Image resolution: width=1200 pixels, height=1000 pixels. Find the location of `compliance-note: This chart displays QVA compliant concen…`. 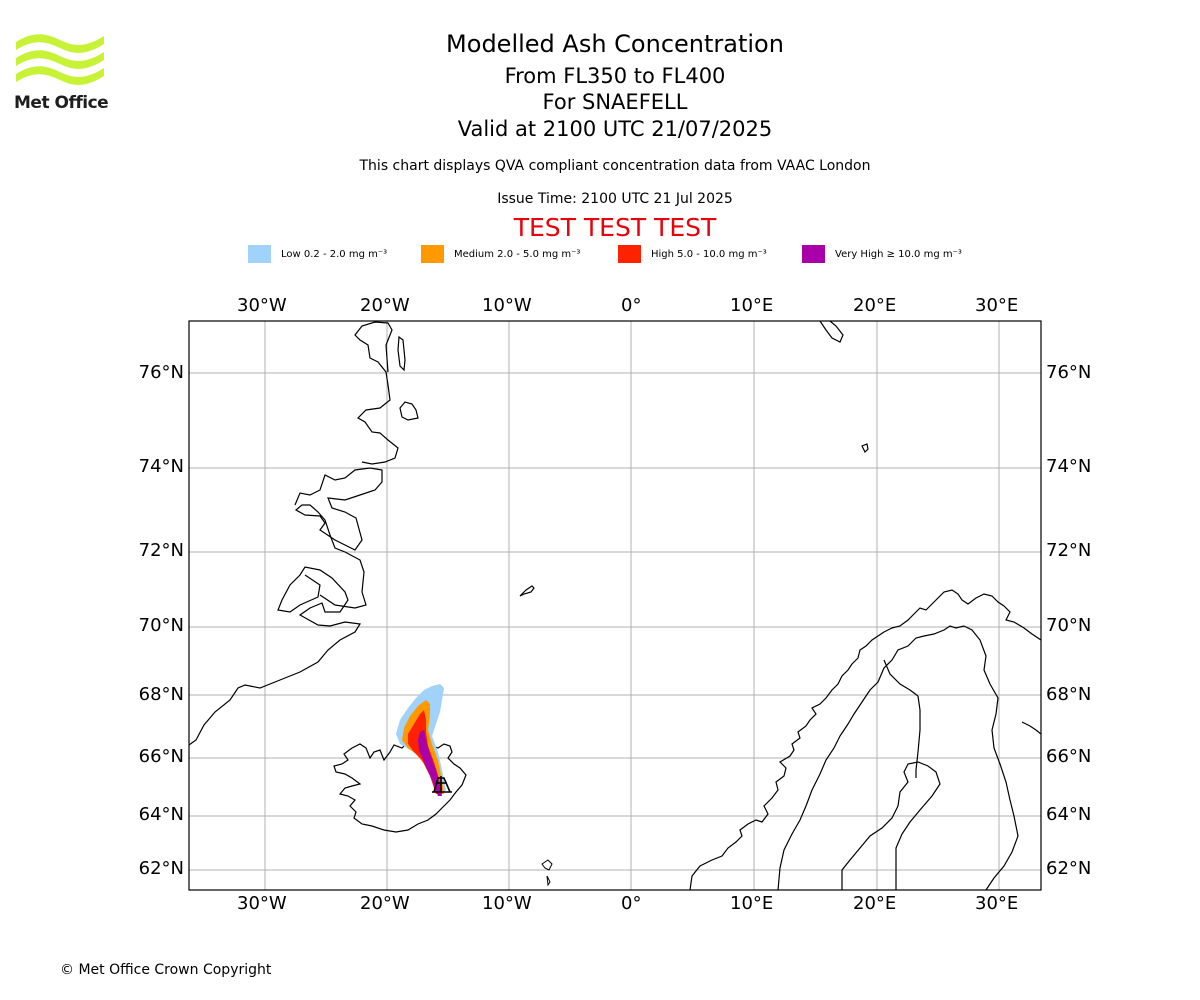

compliance-note: This chart displays QVA compliant concen… is located at coordinates (615, 166).